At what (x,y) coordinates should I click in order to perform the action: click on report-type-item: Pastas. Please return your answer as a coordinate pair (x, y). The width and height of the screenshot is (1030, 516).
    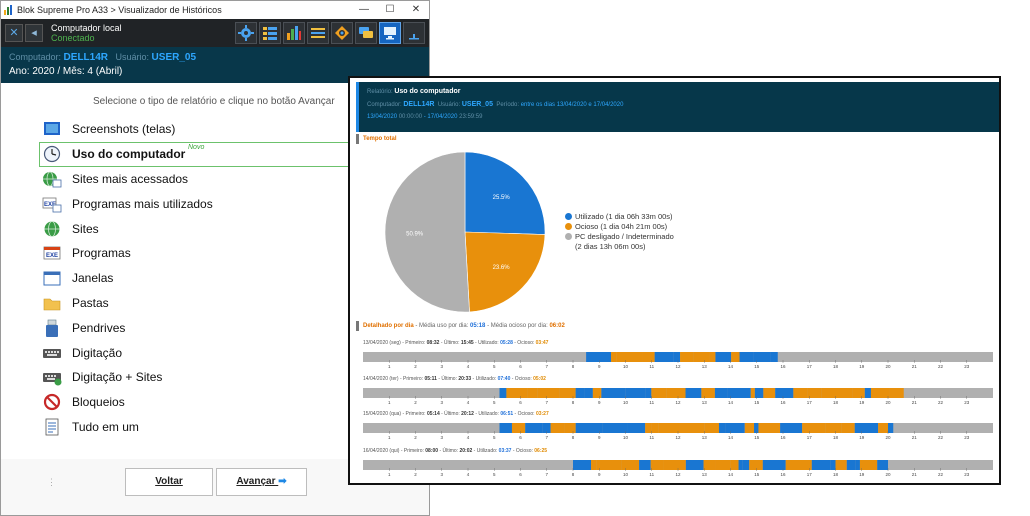
    Looking at the image, I should click on (209, 303).